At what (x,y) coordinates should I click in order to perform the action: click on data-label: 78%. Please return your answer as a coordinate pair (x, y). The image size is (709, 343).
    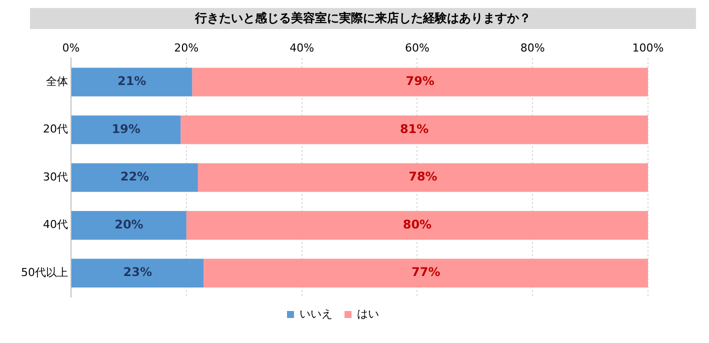
    Looking at the image, I should click on (423, 177).